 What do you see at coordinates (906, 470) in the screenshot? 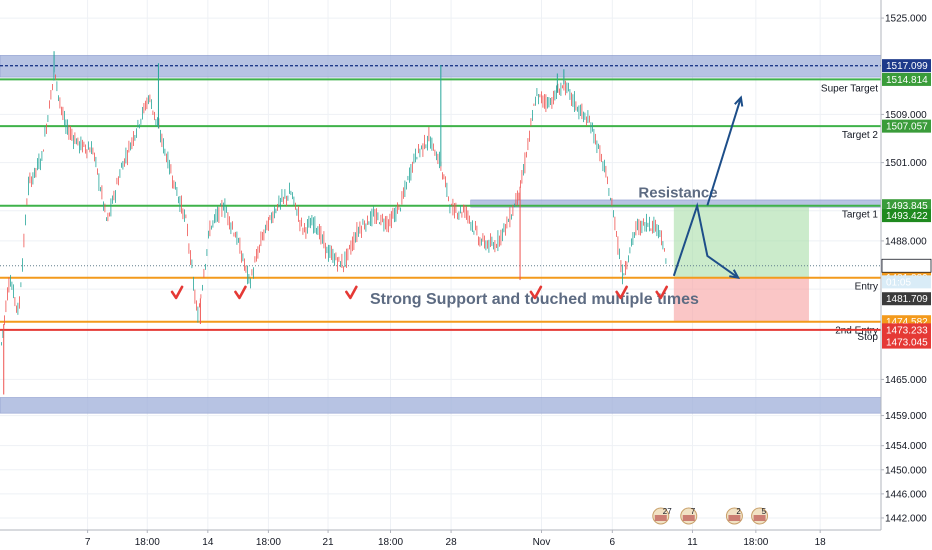
I see `price-tick-label-10: 1450.000` at bounding box center [906, 470].